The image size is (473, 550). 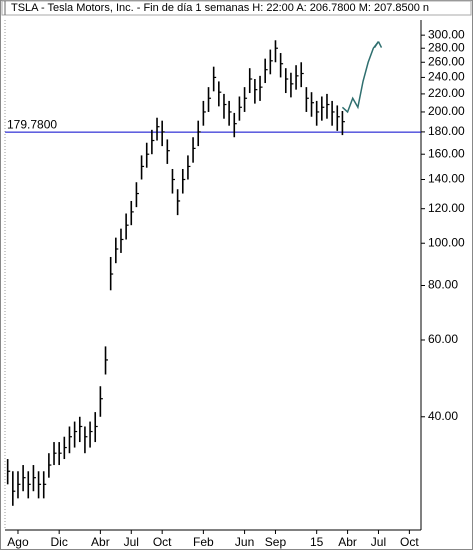 What do you see at coordinates (446, 77) in the screenshot?
I see `y-tick-label: 240.00` at bounding box center [446, 77].